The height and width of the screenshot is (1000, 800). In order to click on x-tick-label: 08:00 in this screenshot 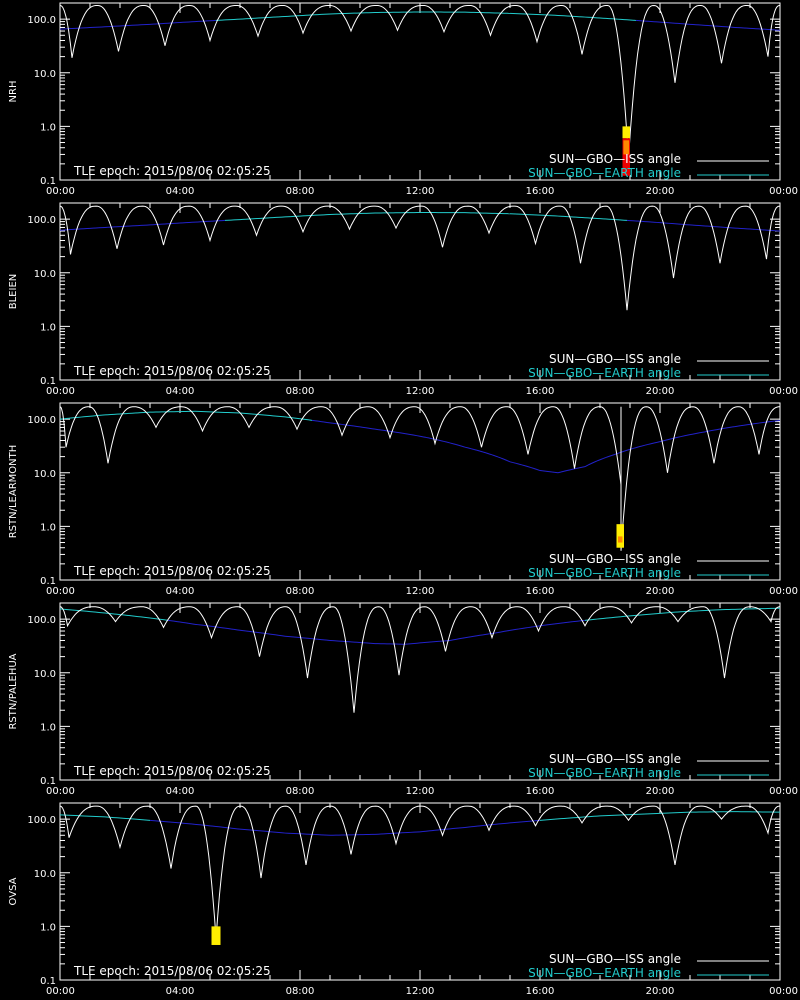, I will do `click(300, 591)`.